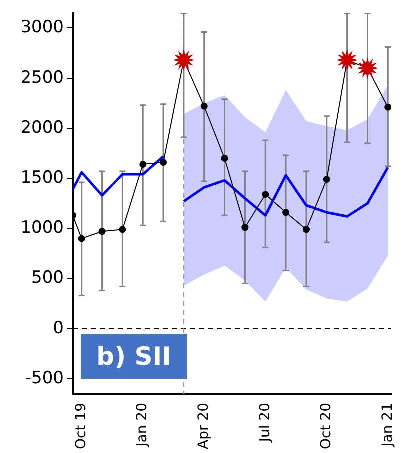 This screenshot has height=453, width=408. What do you see at coordinates (204, 426) in the screenshot?
I see `x-tick-label: Apr 20` at bounding box center [204, 426].